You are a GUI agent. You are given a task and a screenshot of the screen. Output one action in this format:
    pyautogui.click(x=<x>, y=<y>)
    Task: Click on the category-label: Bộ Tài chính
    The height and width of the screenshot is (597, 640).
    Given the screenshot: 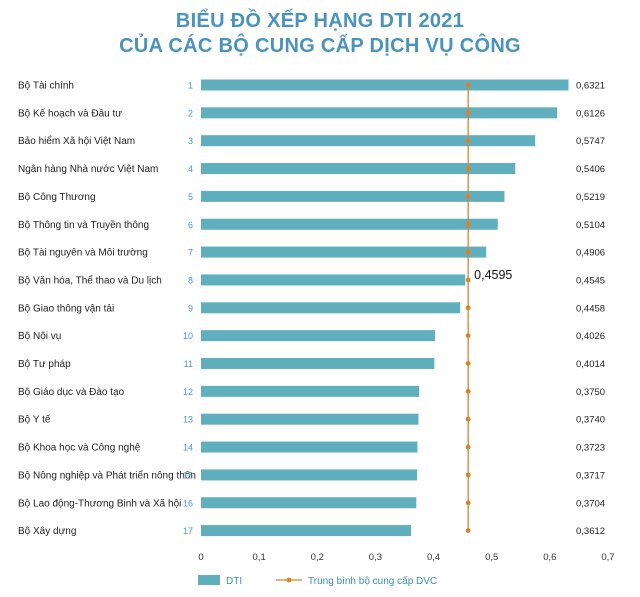 What is the action you would take?
    pyautogui.click(x=46, y=86)
    